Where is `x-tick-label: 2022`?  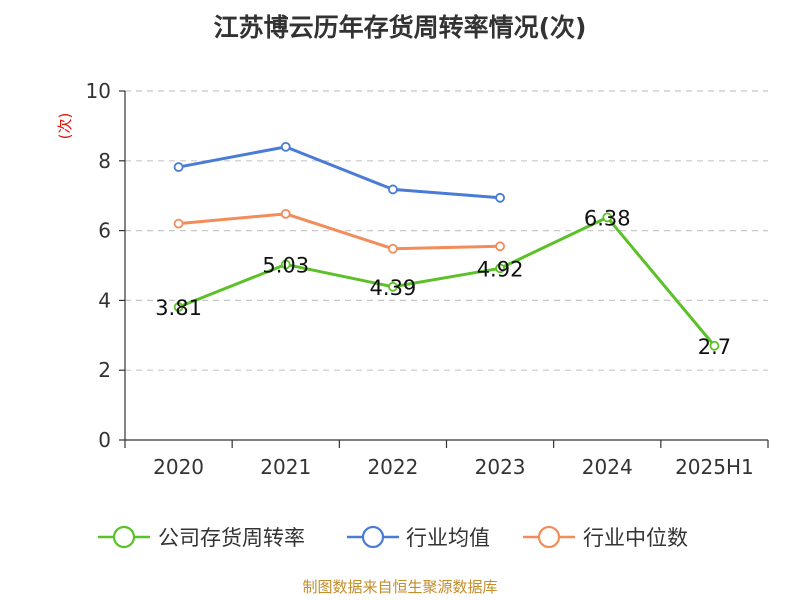 x-tick-label: 2022 is located at coordinates (392, 467).